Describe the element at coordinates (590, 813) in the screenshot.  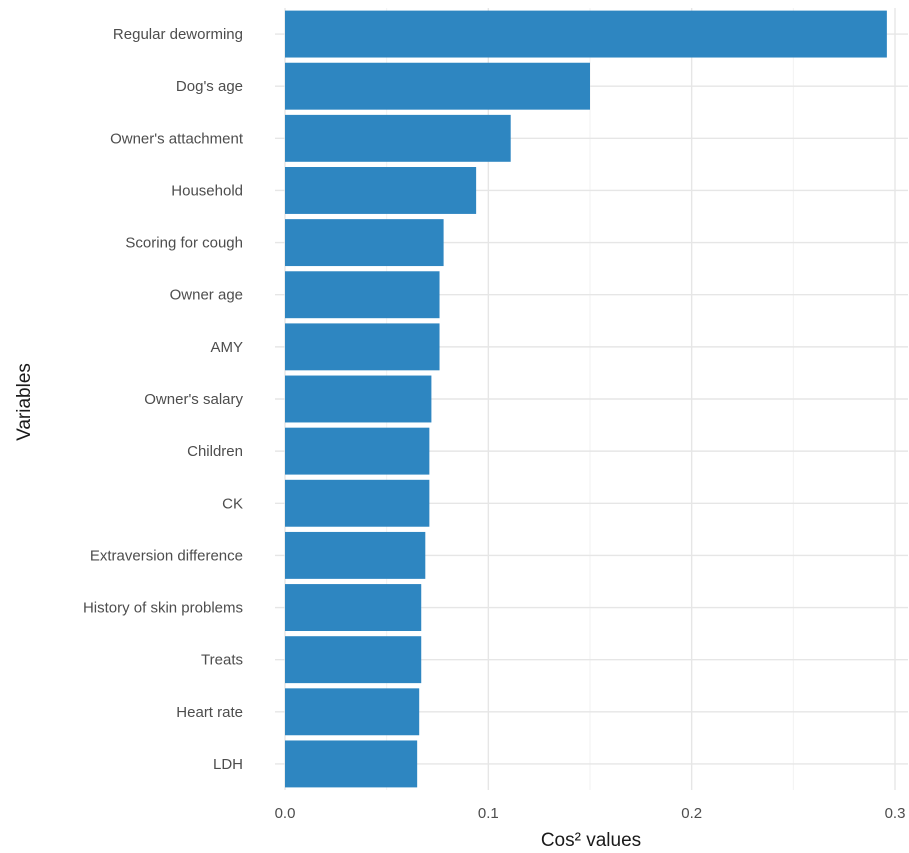
I see `x-axis-tick-labels: 0.0 0.1 0.2 0.3` at that location.